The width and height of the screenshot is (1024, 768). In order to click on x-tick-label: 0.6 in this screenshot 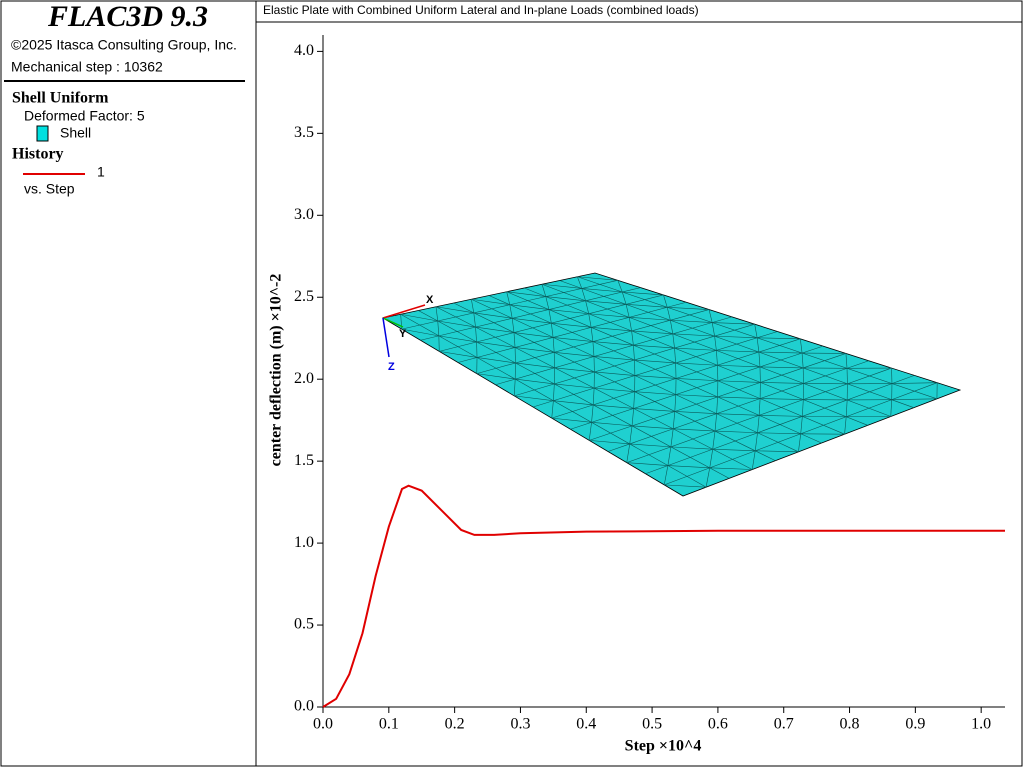, I will do `click(718, 724)`.